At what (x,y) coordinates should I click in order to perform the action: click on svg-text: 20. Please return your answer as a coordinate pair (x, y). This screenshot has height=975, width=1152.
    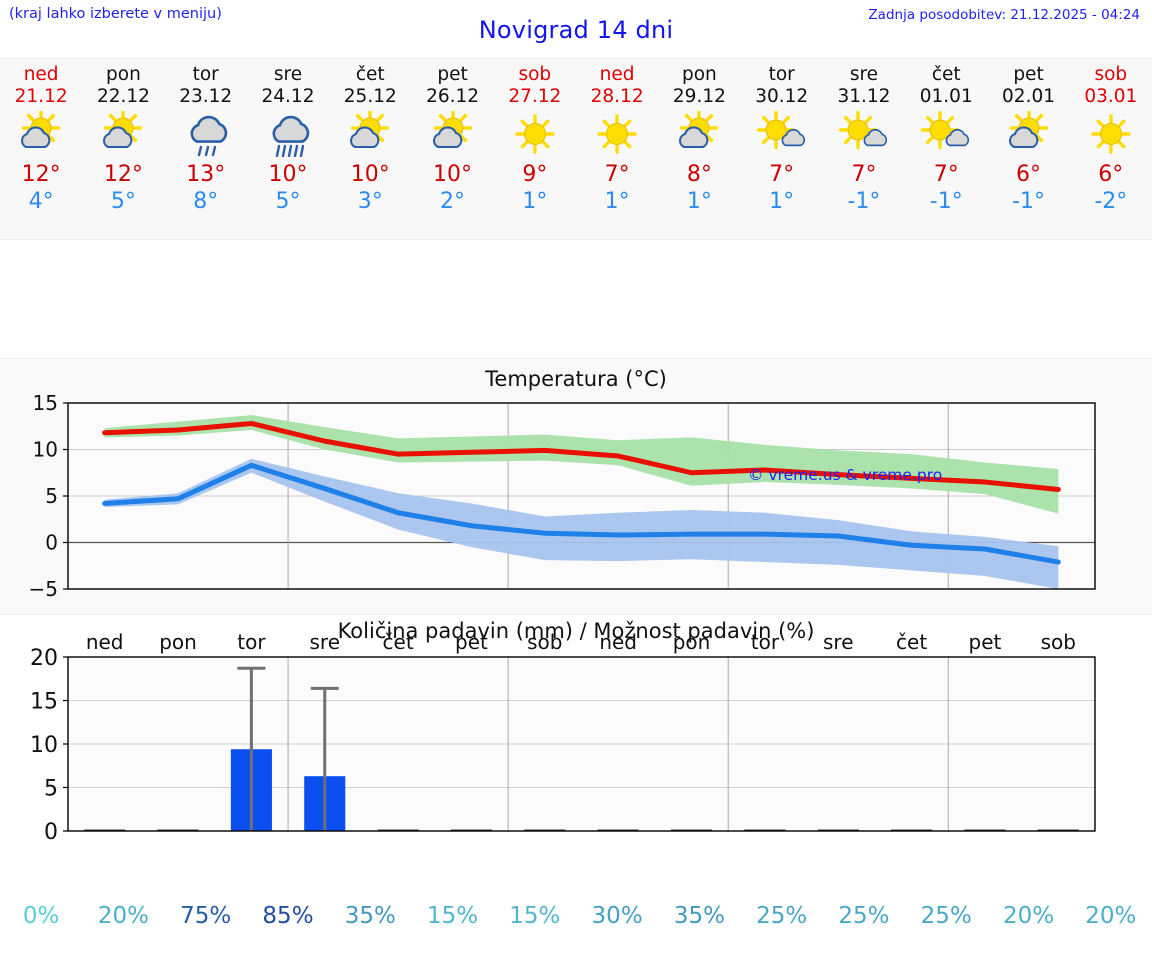
    Looking at the image, I should click on (44, 658).